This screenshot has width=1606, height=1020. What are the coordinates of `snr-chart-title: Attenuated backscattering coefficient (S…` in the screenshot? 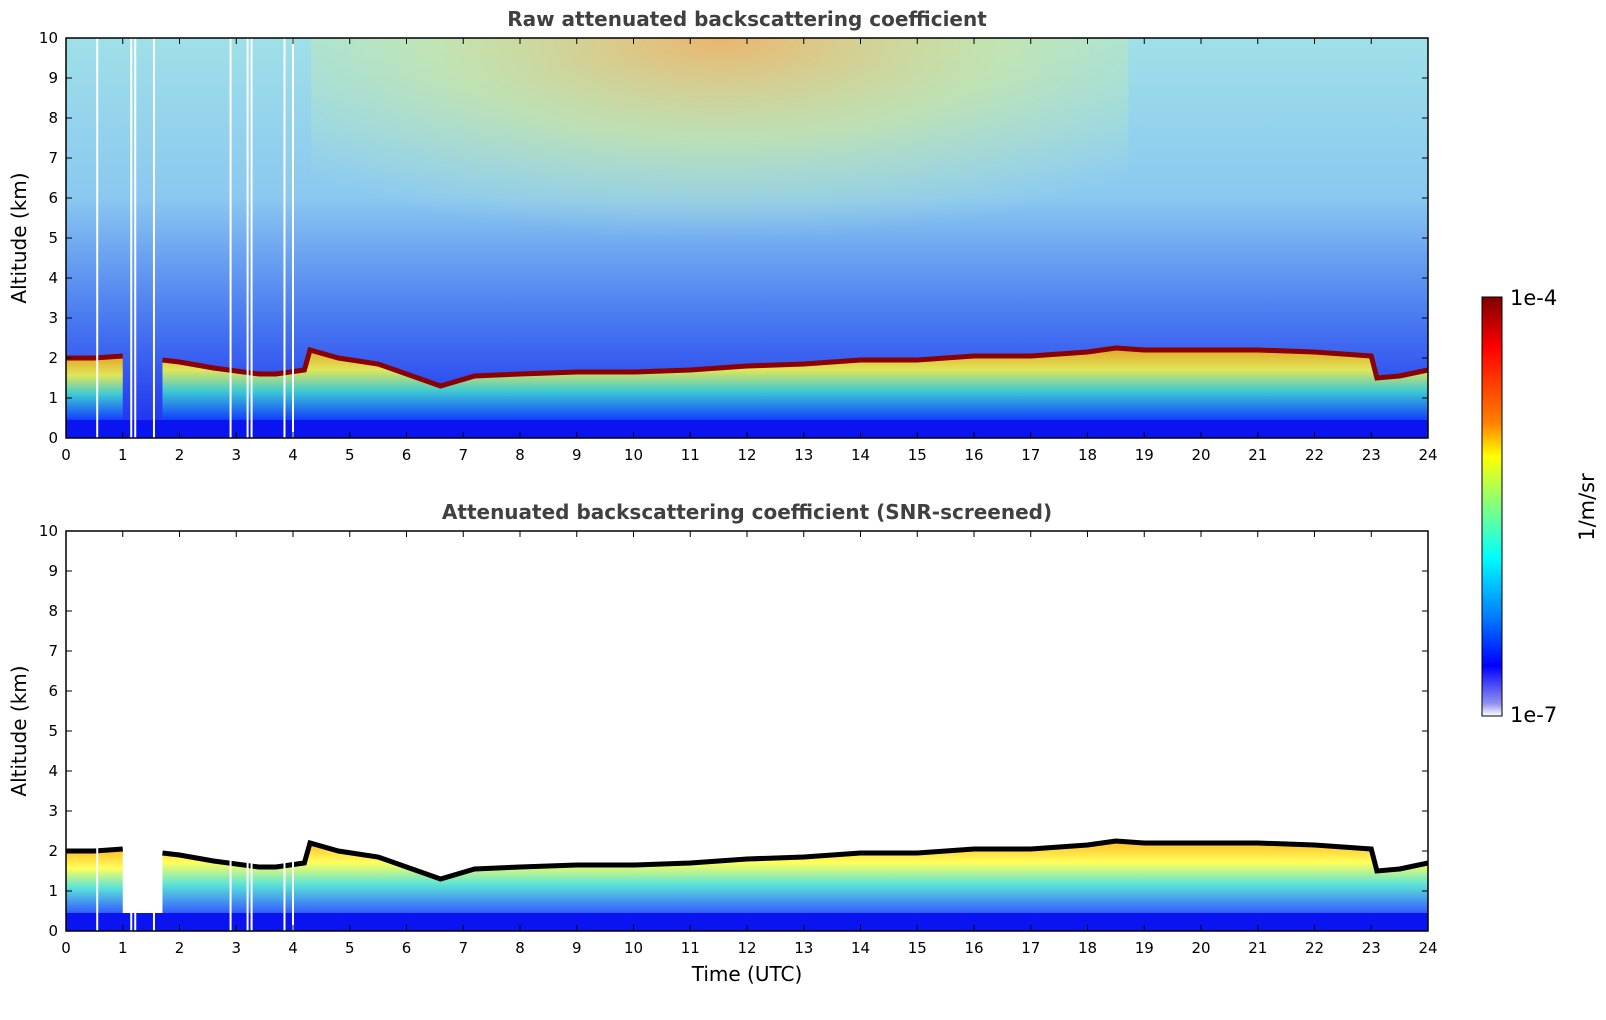 It's located at (747, 512).